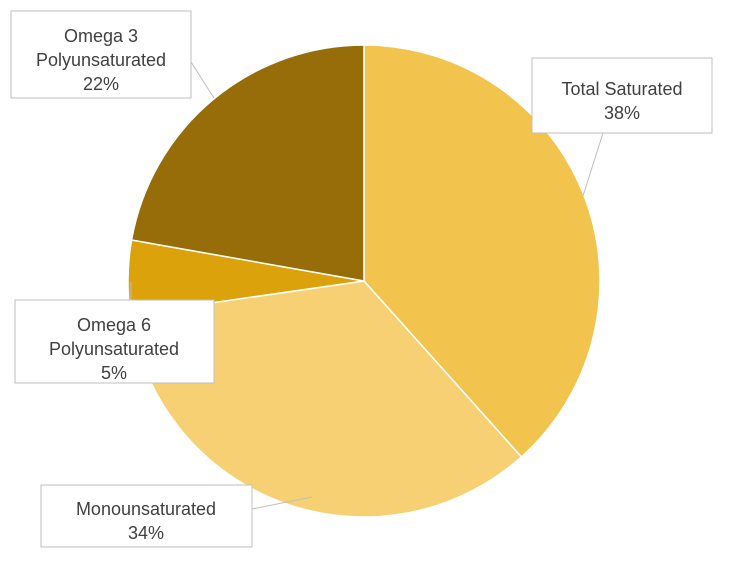 The image size is (729, 562). I want to click on leader-line-total-saturated, so click(593, 164).